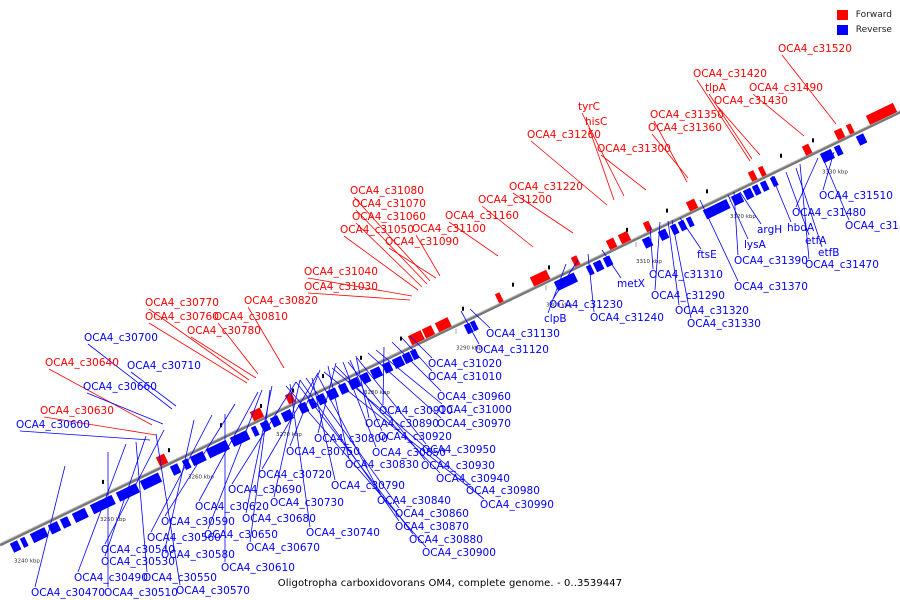  I want to click on gene-label: OCA4_c31070, so click(389, 204).